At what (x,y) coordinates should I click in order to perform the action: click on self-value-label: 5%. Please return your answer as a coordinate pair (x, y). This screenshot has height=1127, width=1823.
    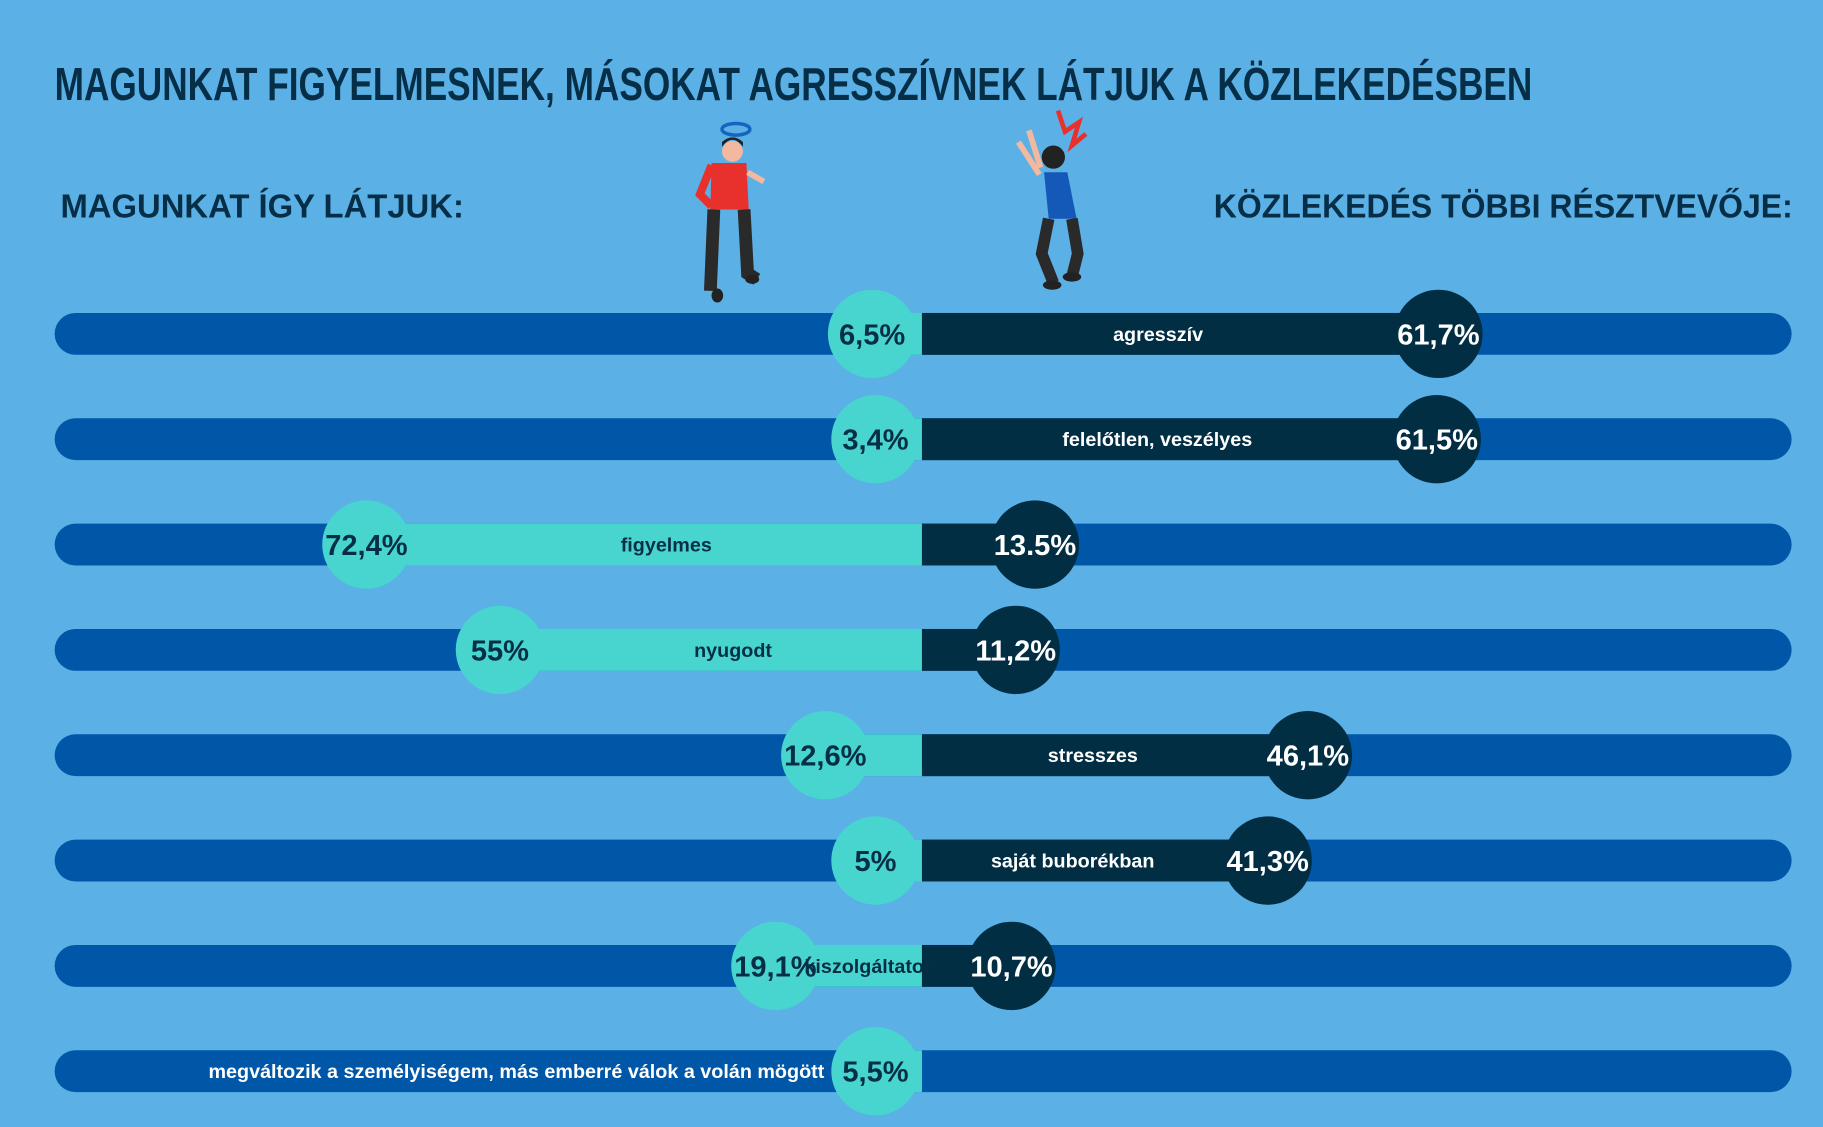
    Looking at the image, I should click on (875, 862).